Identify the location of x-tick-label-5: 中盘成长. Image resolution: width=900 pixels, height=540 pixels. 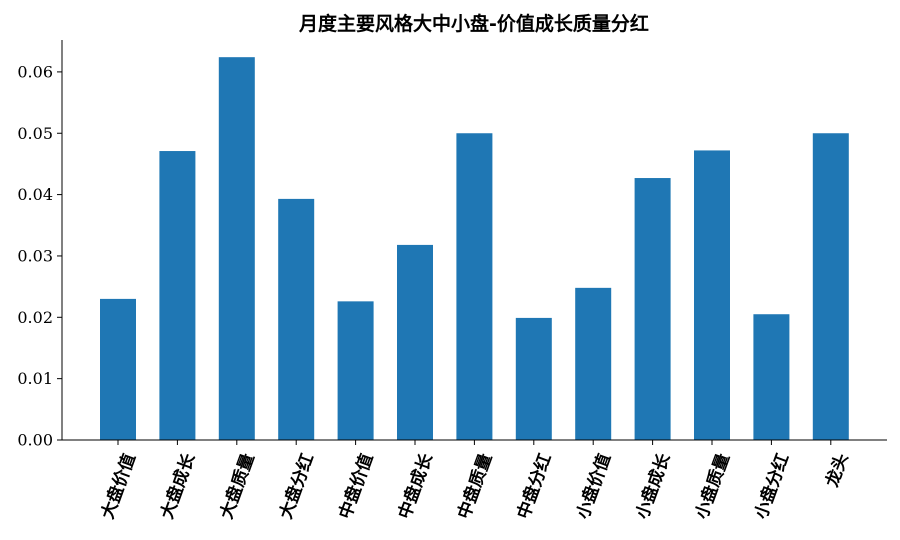
(415, 486).